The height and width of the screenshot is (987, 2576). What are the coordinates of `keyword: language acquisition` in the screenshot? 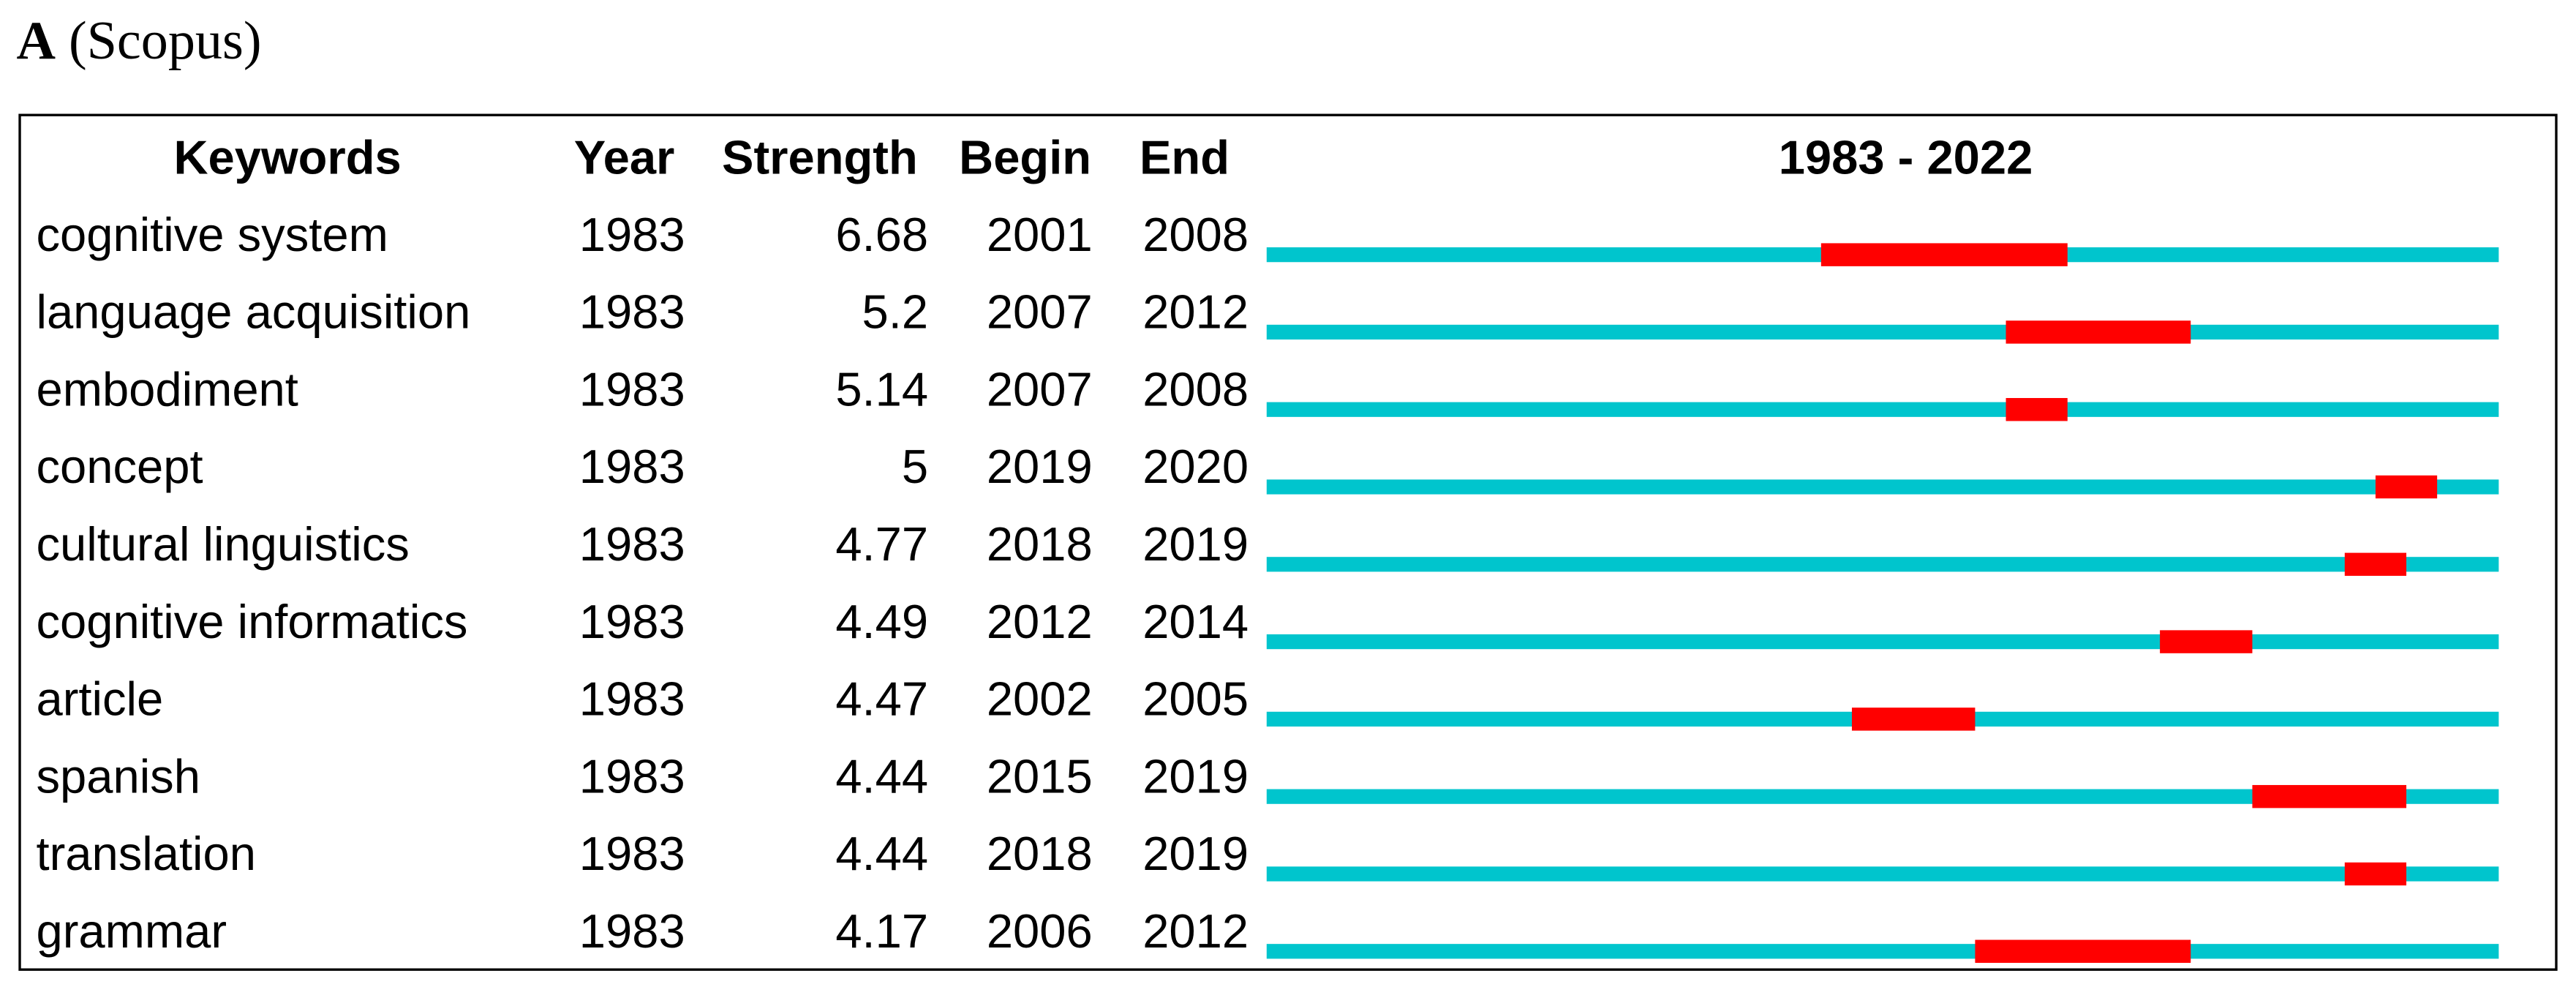 It's located at (253, 312).